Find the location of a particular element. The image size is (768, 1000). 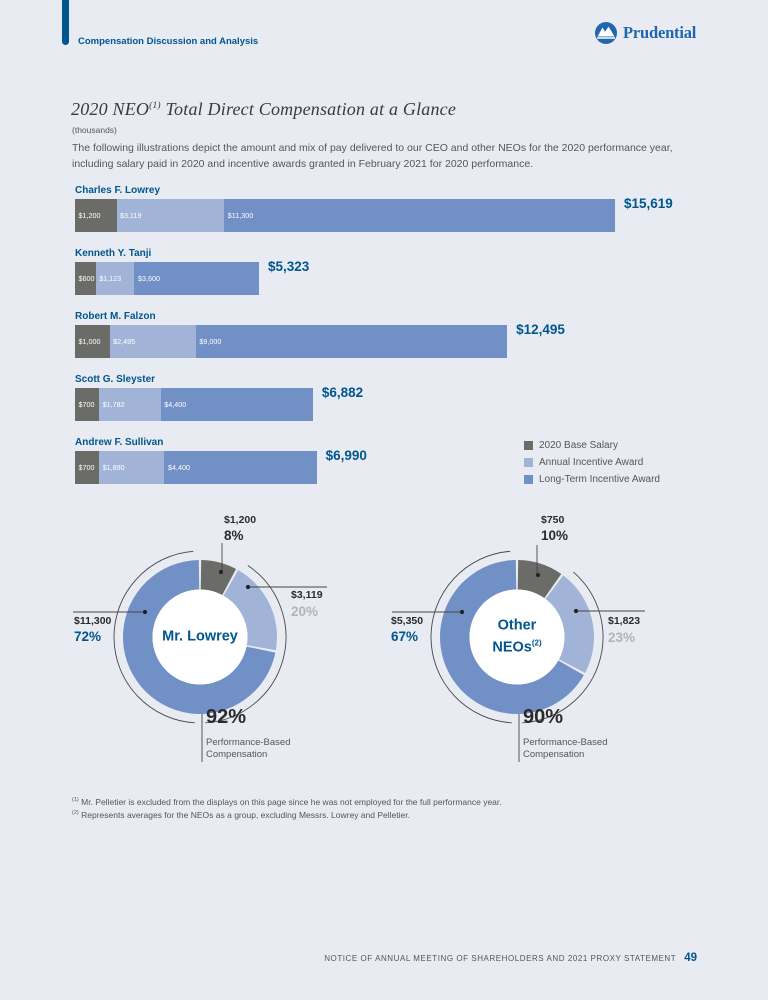

bar-segment: $1,890 is located at coordinates (132, 467).